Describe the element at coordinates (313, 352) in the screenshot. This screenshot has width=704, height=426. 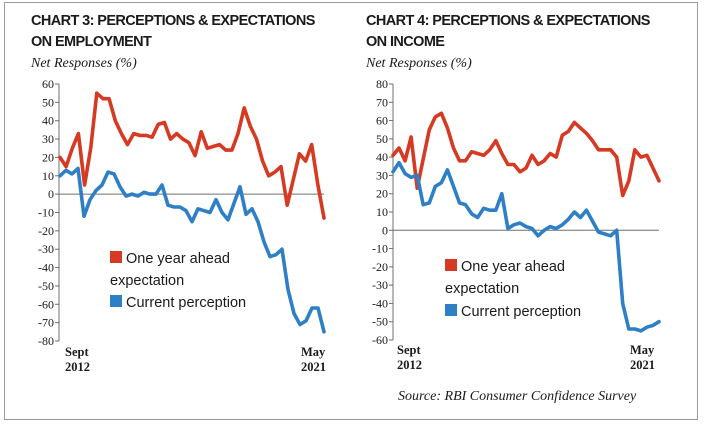
I see `chart3-x-end-month: May` at that location.